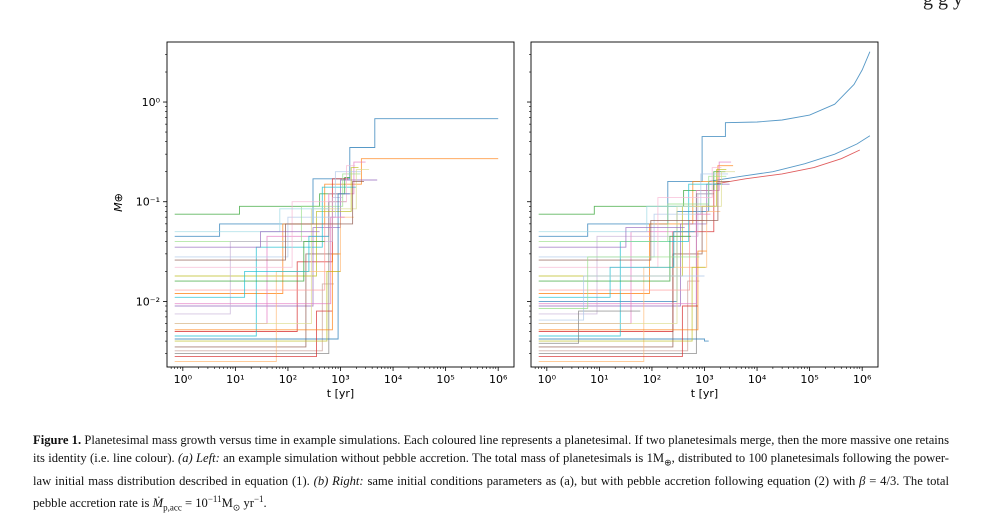 This screenshot has height=516, width=983. Describe the element at coordinates (265, 502) in the screenshot. I see `caption-segment: .` at that location.